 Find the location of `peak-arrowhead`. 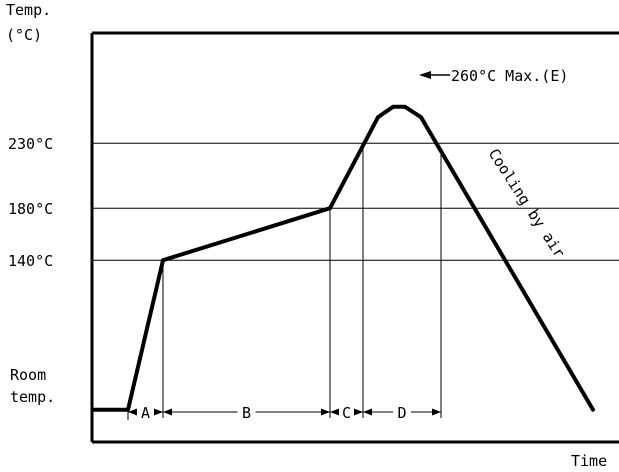

peak-arrowhead is located at coordinates (425, 75).